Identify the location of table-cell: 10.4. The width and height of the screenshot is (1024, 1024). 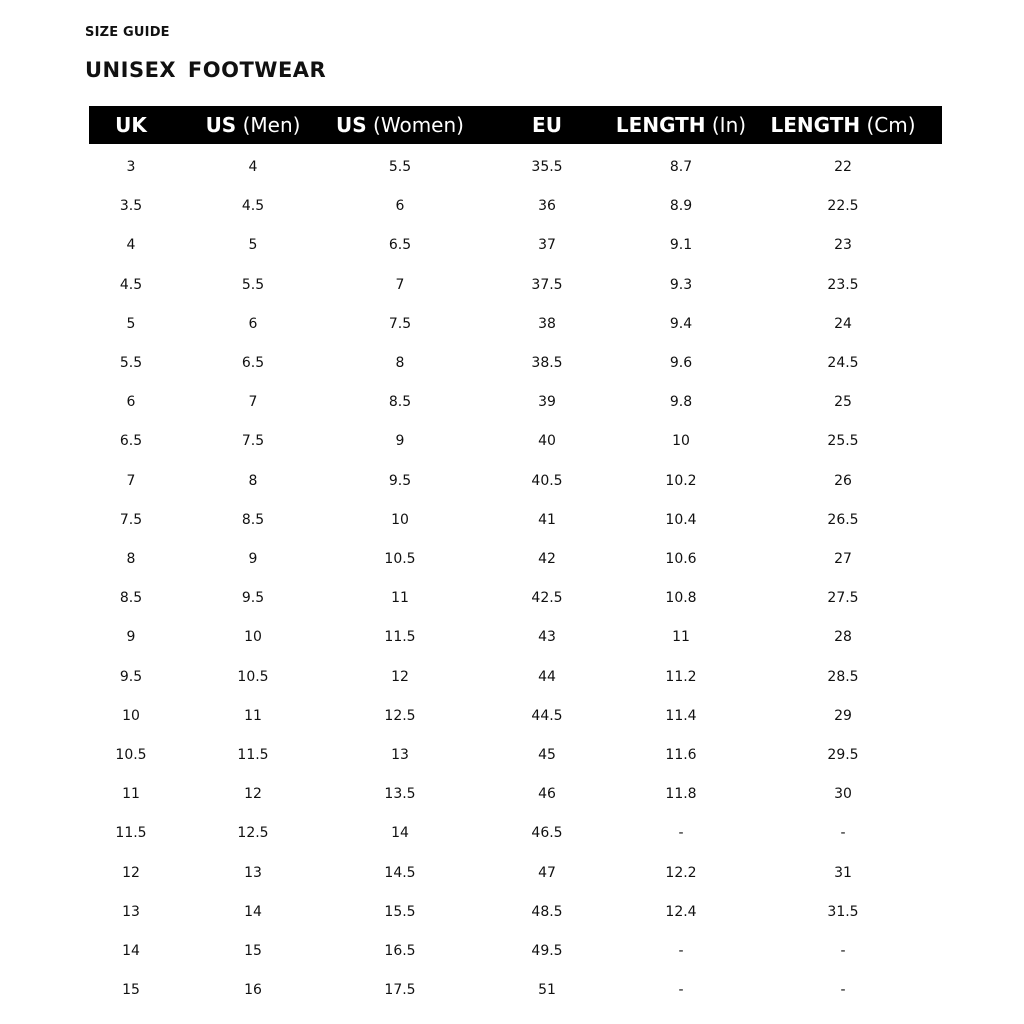
(681, 519).